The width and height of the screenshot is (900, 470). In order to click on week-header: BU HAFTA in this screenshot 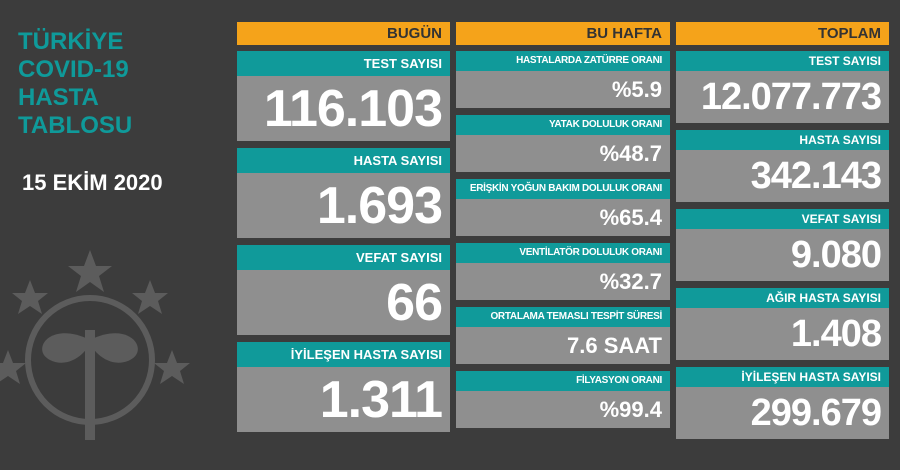, I will do `click(563, 33)`.